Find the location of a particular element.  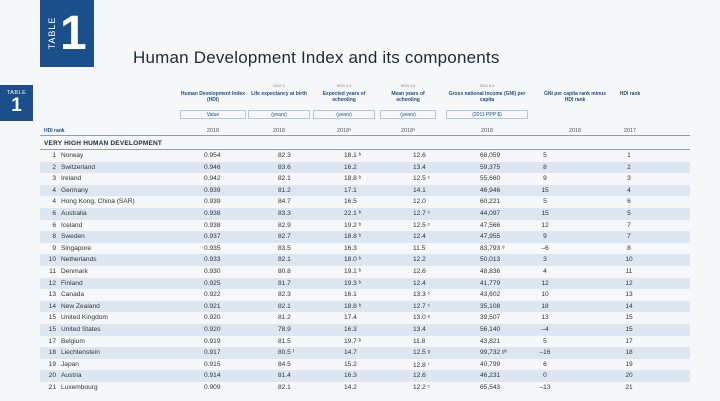

cell-gni: 46,231 is located at coordinates (490, 376).